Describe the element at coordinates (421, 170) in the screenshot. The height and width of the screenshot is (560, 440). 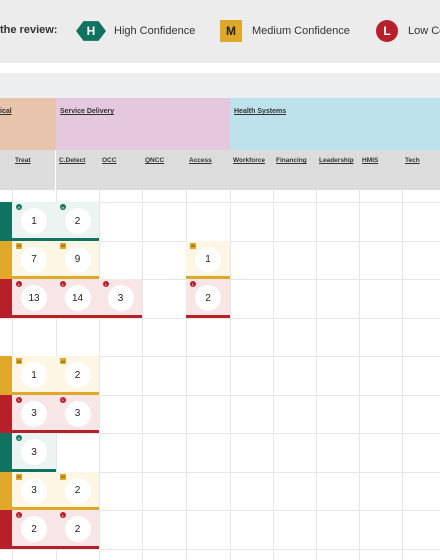
I see `column-header-tech: Tech` at that location.